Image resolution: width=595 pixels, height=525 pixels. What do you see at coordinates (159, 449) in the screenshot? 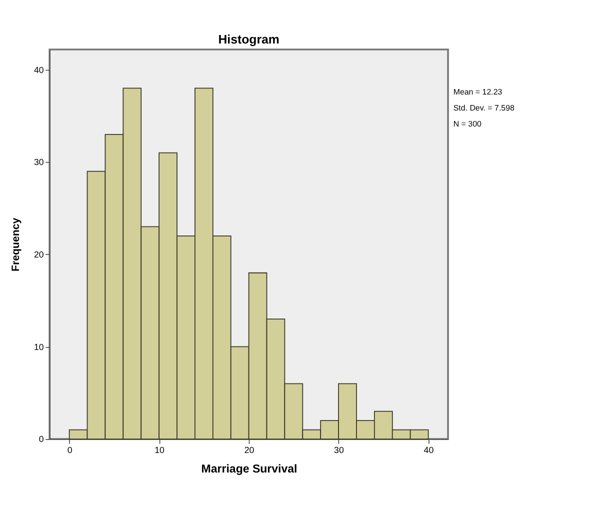
I see `x-tick-label: 10` at bounding box center [159, 449].